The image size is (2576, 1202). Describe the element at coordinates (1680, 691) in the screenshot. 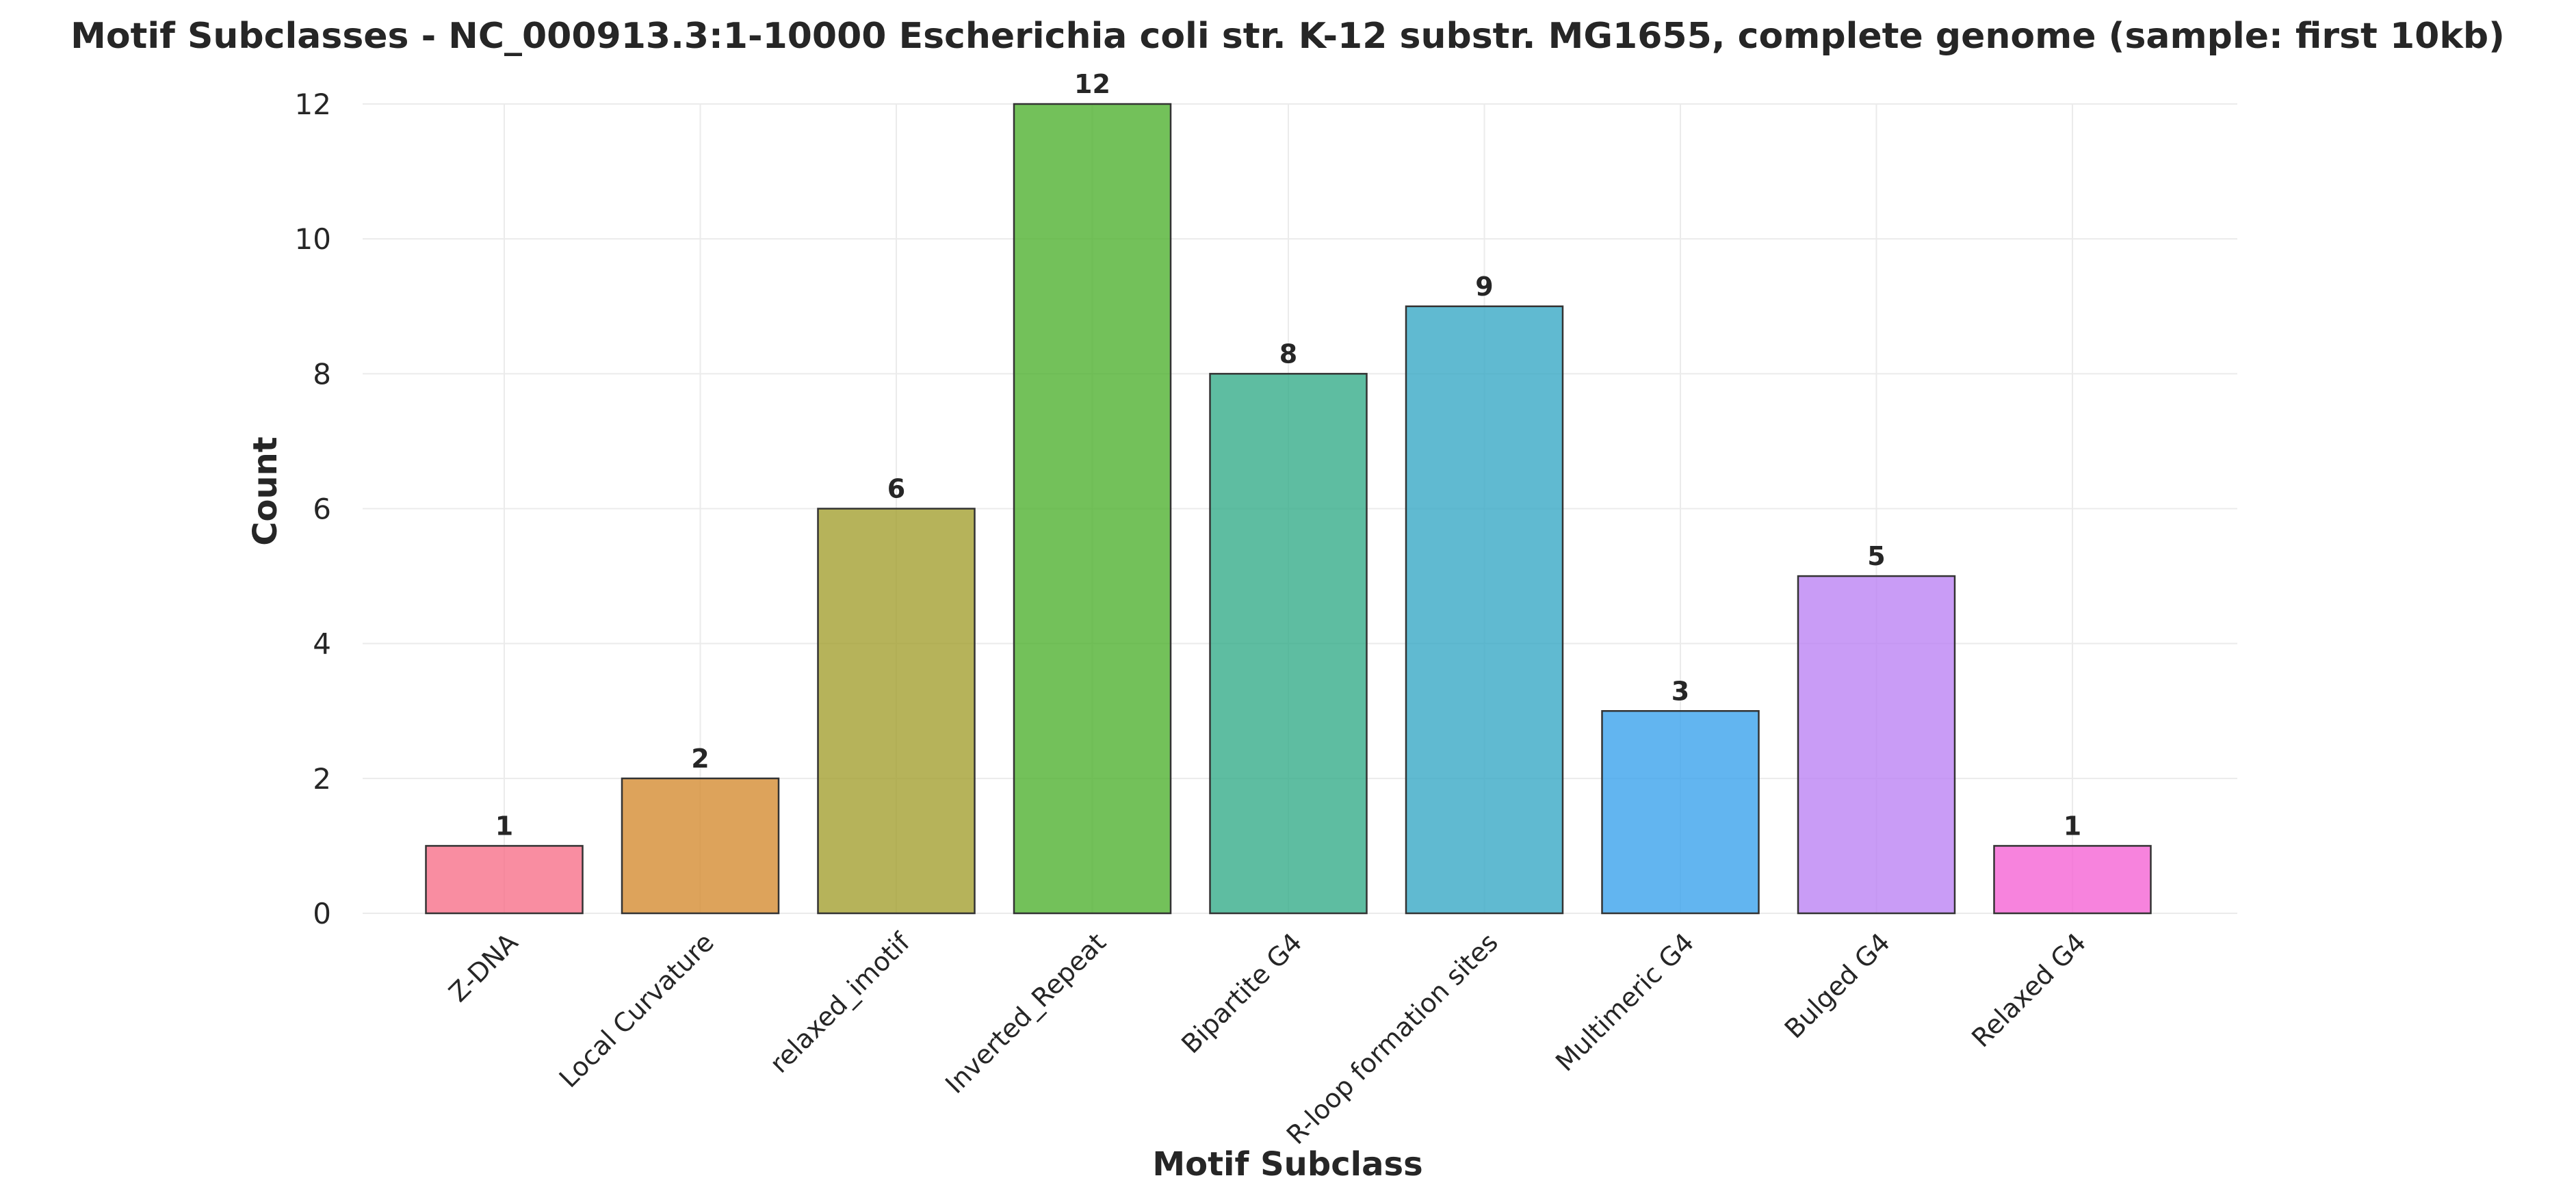

I see `data-label: 3` at that location.